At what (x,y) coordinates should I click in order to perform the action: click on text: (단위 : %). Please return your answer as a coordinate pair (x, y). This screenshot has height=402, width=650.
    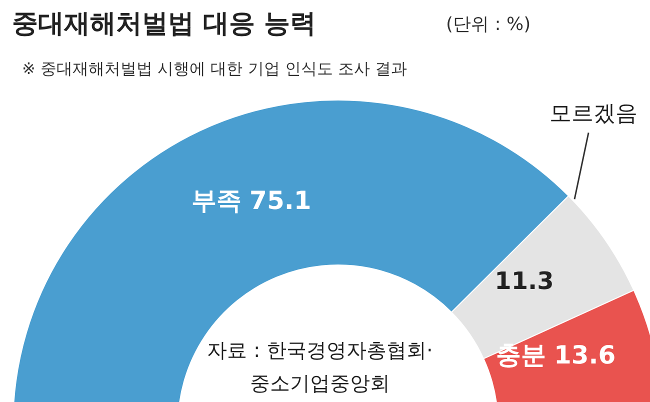
    Looking at the image, I should click on (488, 24).